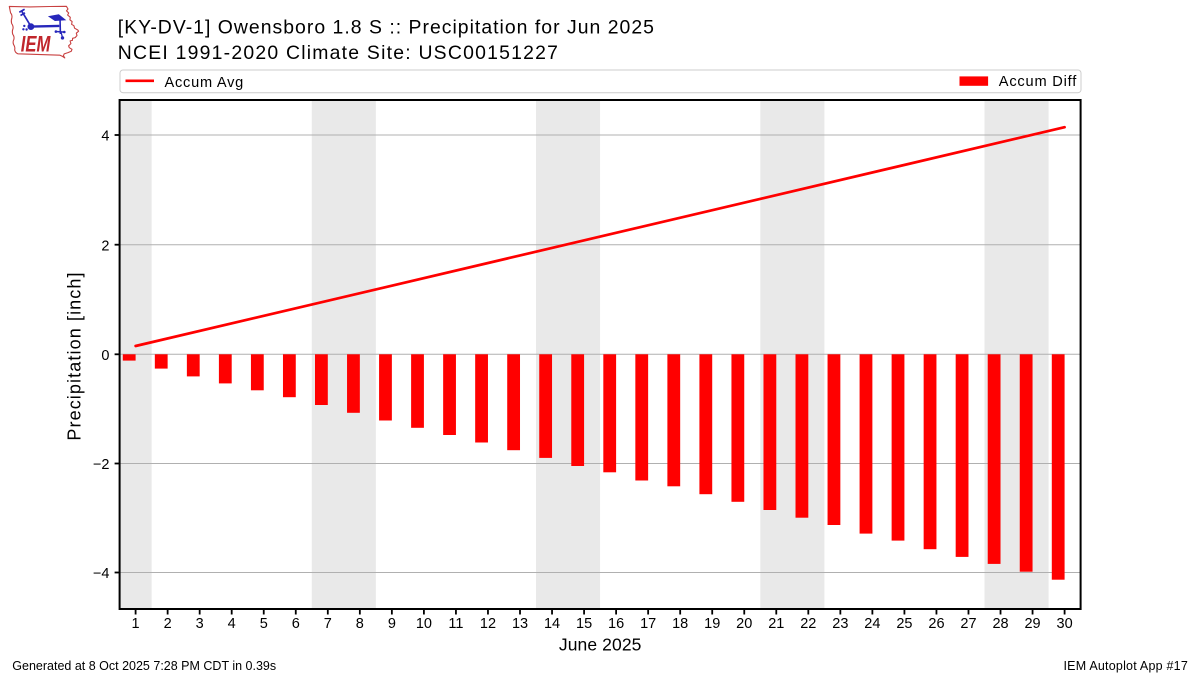 Image resolution: width=1200 pixels, height=675 pixels. I want to click on svg-text: 30, so click(1065, 624).